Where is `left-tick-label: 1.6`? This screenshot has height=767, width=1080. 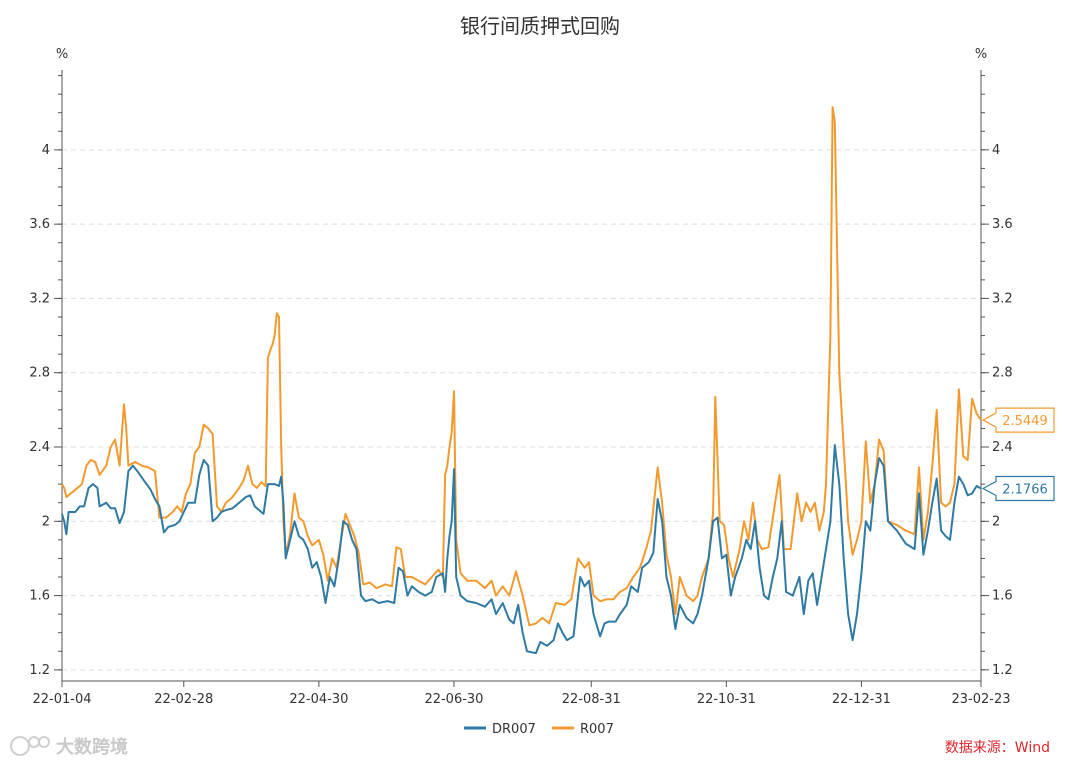
left-tick-label: 1.6 is located at coordinates (39, 596).